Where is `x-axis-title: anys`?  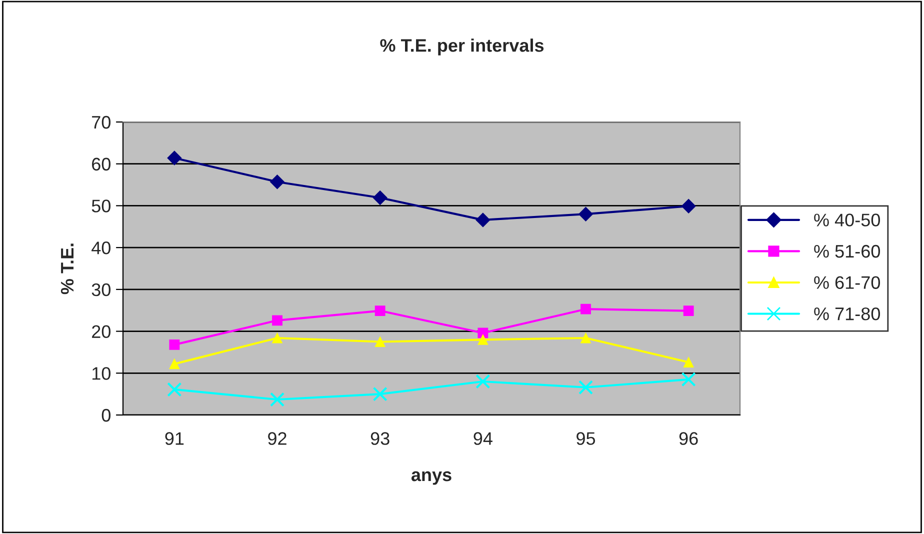 x-axis-title: anys is located at coordinates (431, 478).